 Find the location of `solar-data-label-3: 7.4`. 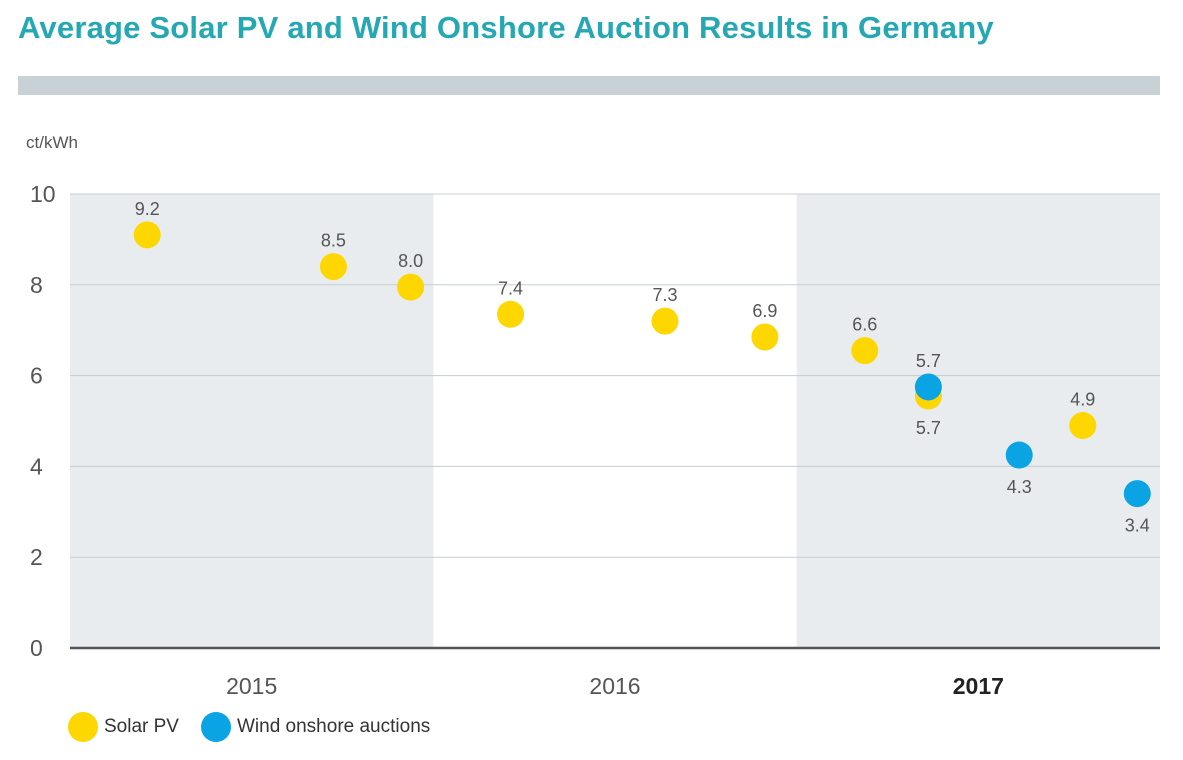

solar-data-label-3: 7.4 is located at coordinates (510, 288).